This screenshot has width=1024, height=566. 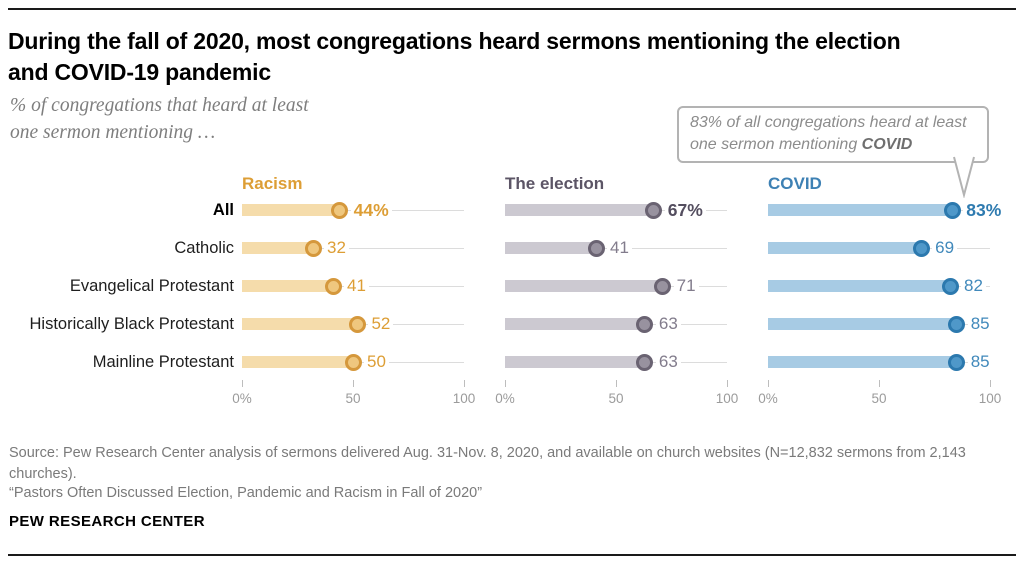 I want to click on value-label: 50, so click(x=376, y=362).